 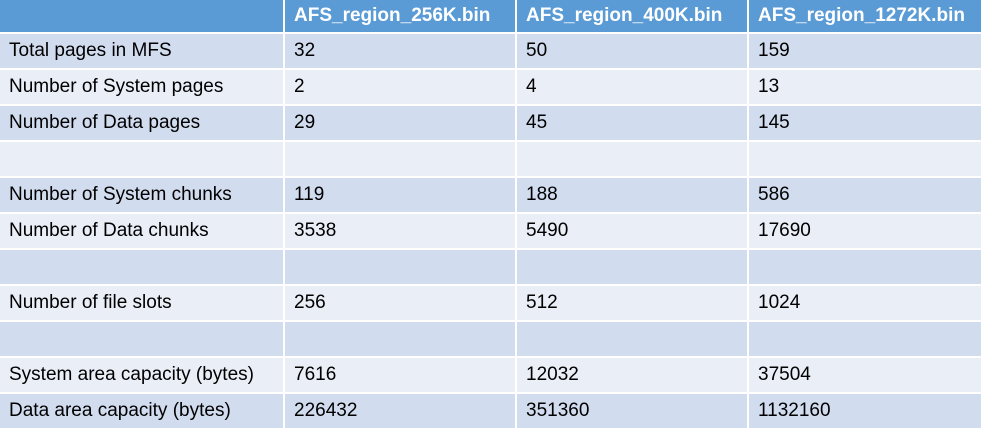 What do you see at coordinates (142, 51) in the screenshot?
I see `row-label: Total pages in MFS` at bounding box center [142, 51].